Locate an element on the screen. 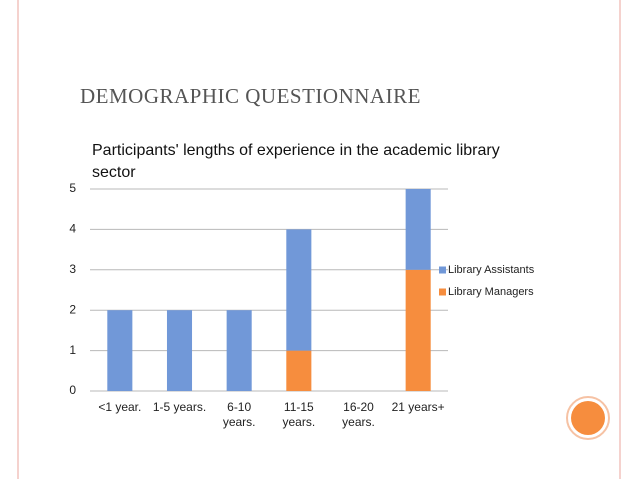  x-tick-label: 16-20 years. is located at coordinates (358, 414).